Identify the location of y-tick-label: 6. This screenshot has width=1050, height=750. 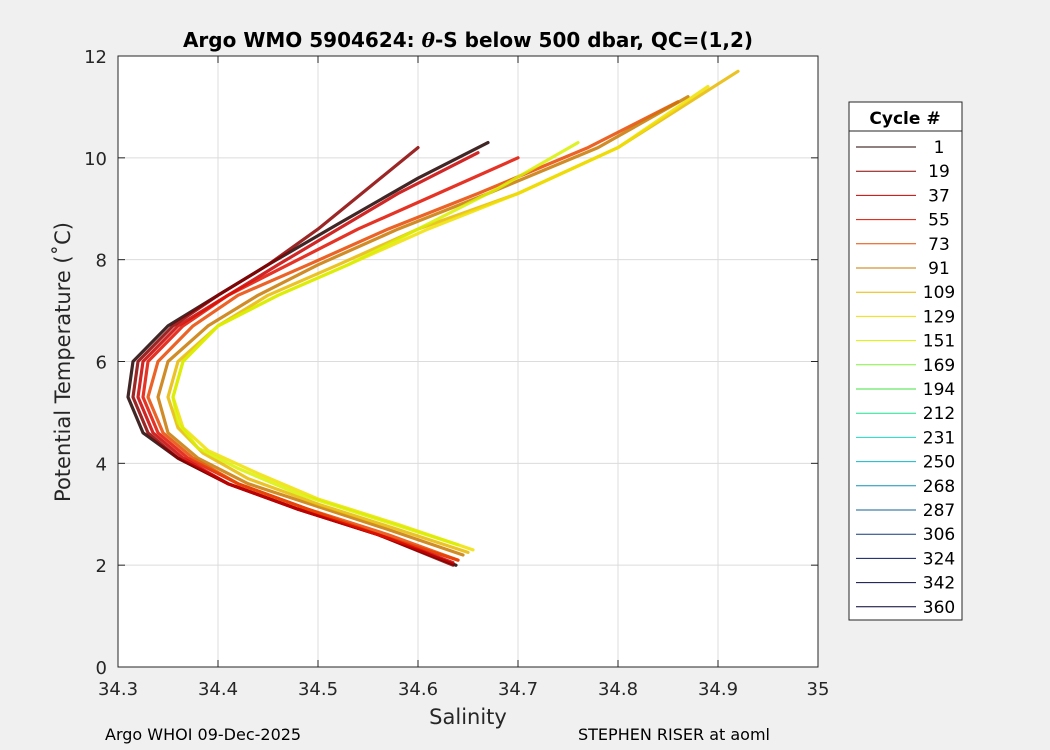
(101, 363).